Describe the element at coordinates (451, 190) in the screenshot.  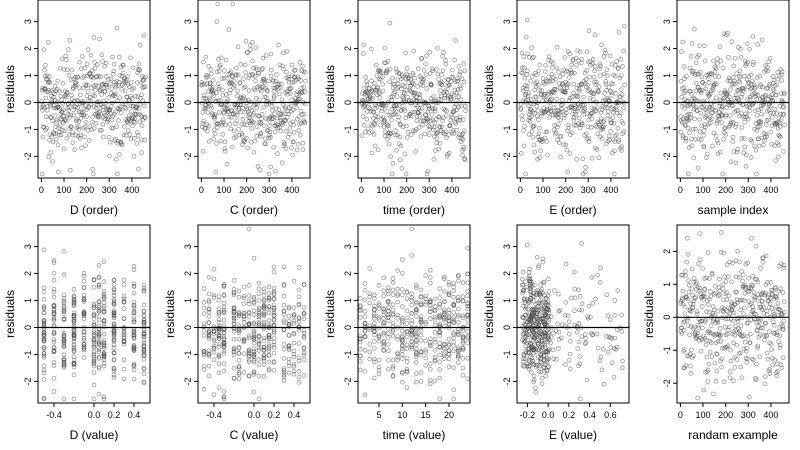
I see `x-tick-label: 400` at that location.